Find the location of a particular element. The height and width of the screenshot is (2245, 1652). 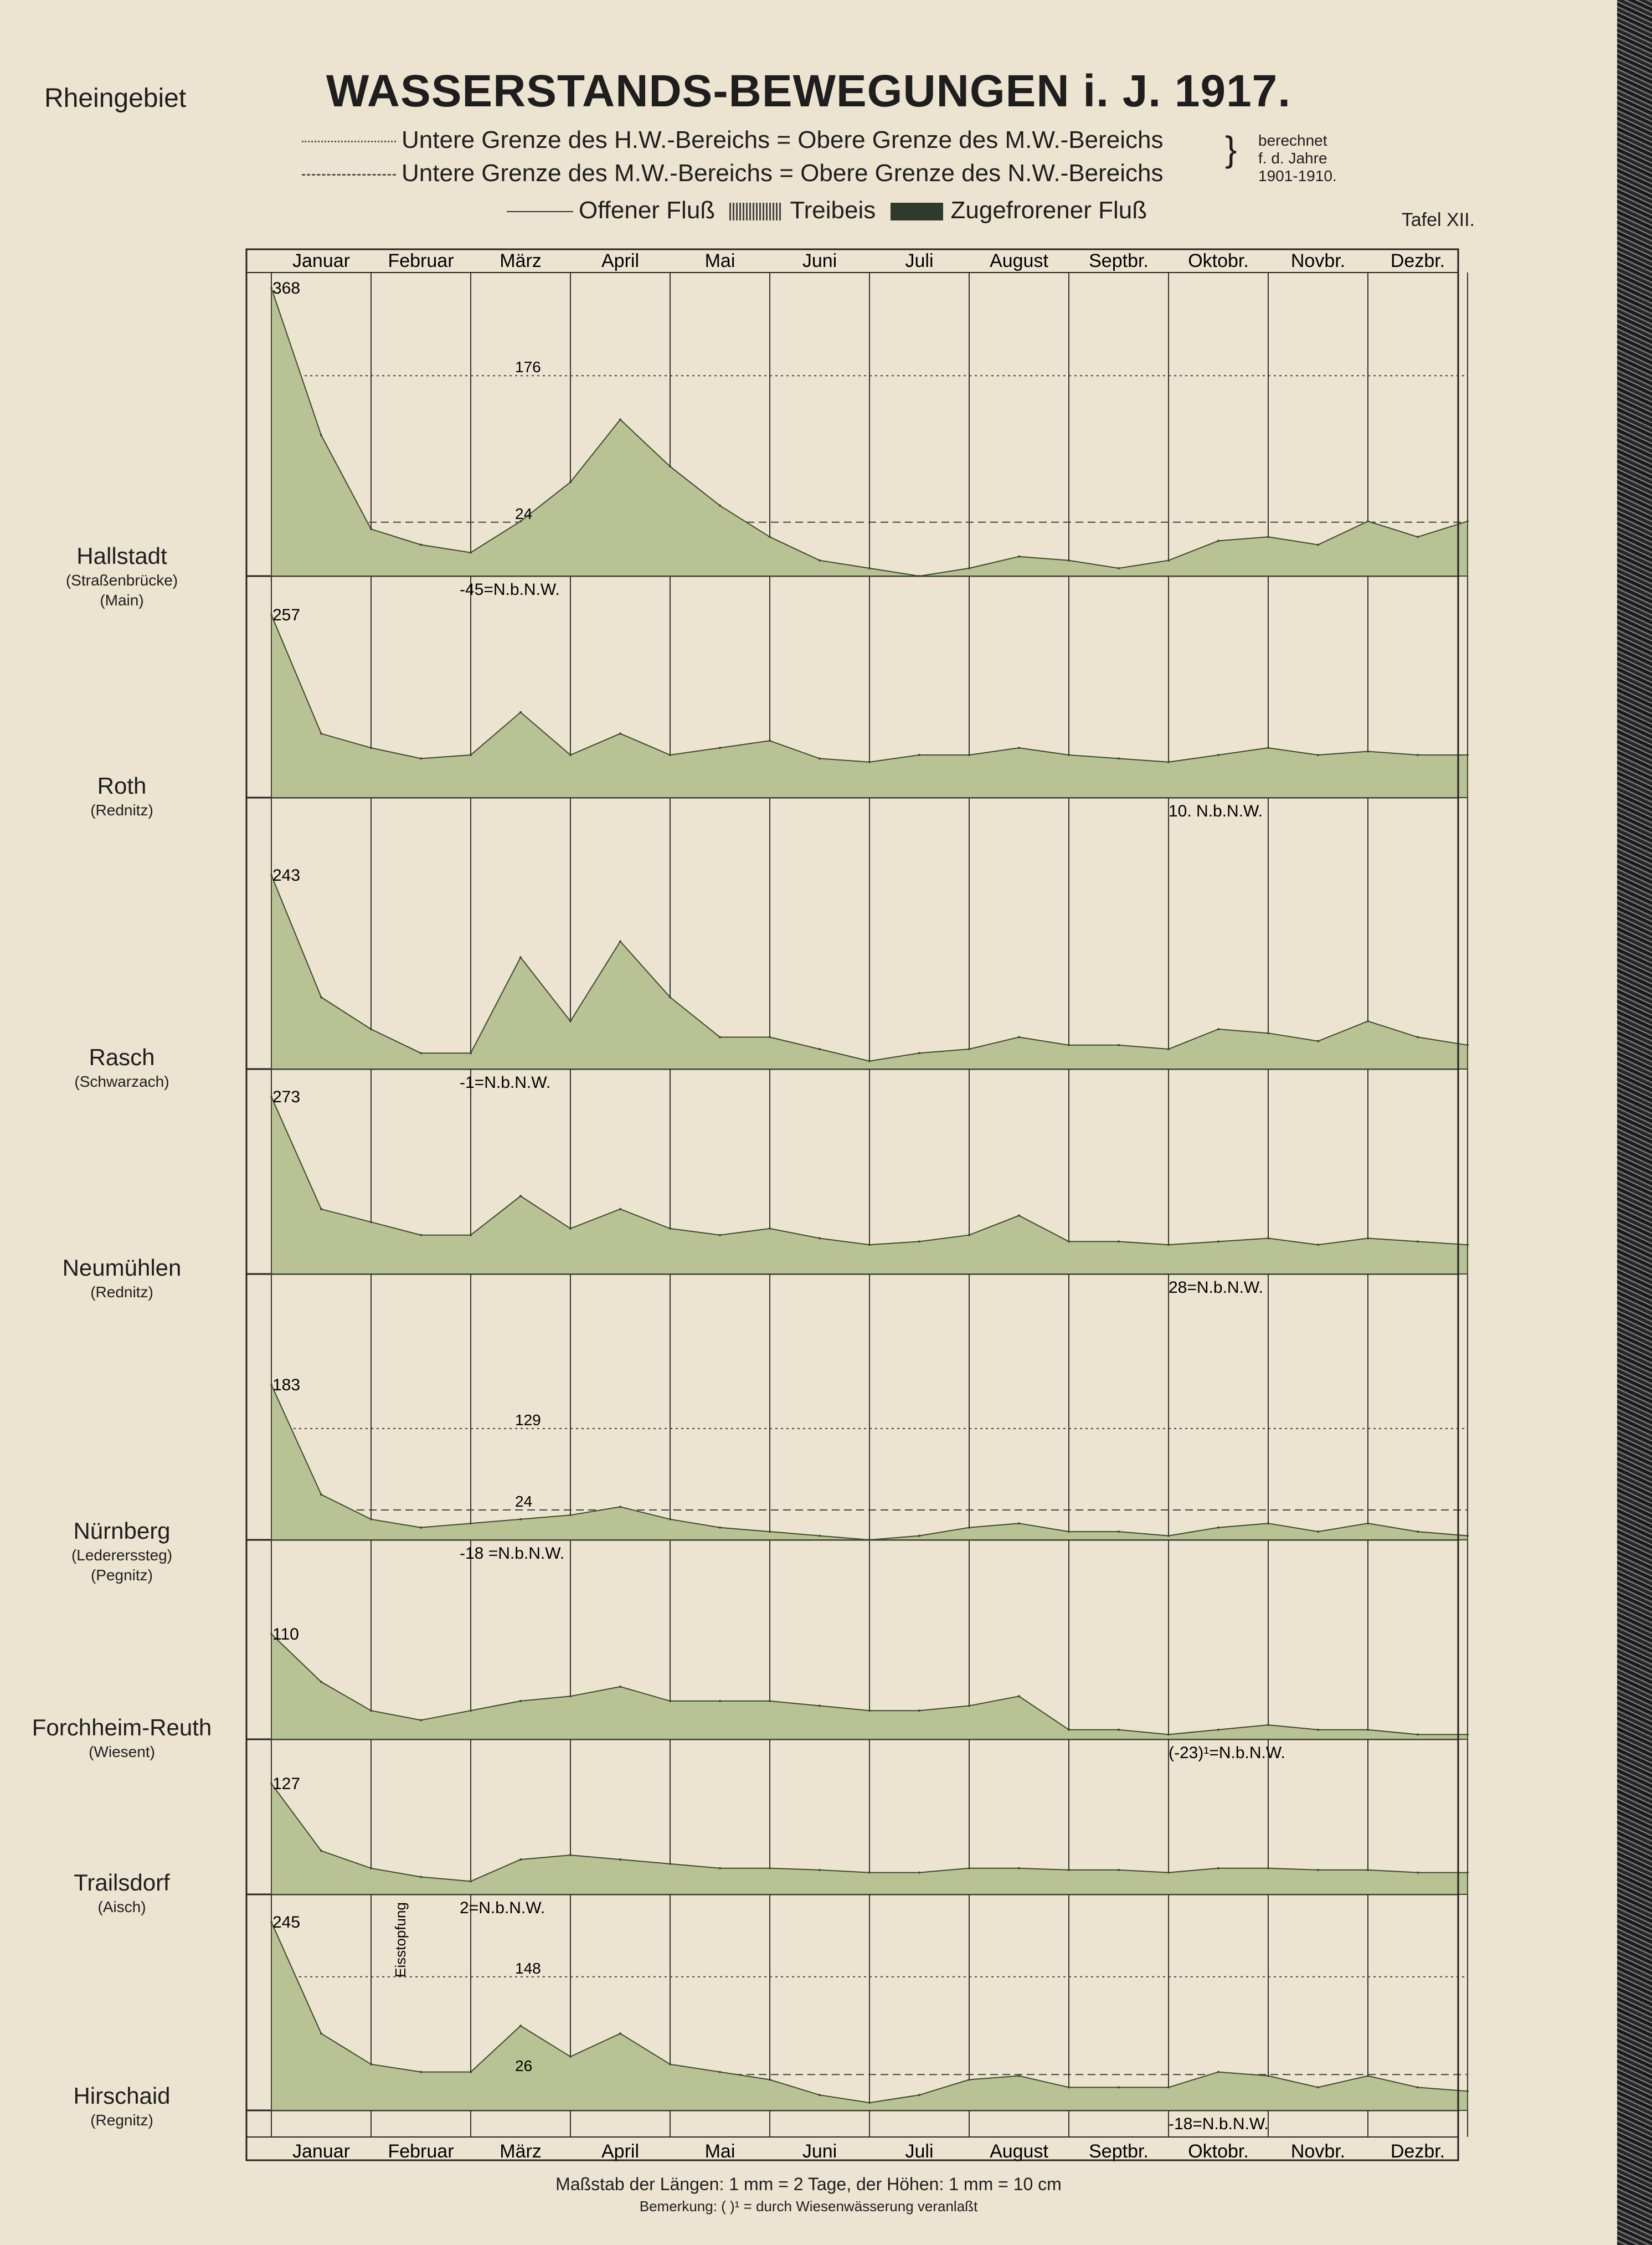

station-river: (Aisch) is located at coordinates (121, 1907).